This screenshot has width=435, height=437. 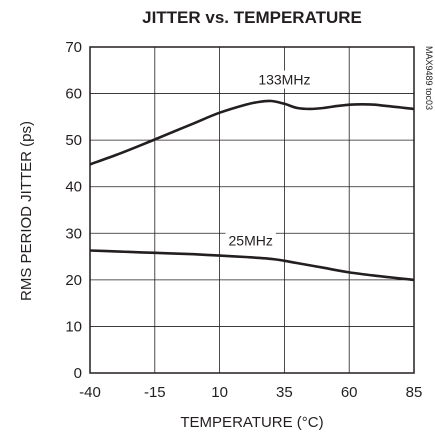 What do you see at coordinates (252, 17) in the screenshot?
I see `chart-title: JITTER vs. TEMPERATURE` at bounding box center [252, 17].